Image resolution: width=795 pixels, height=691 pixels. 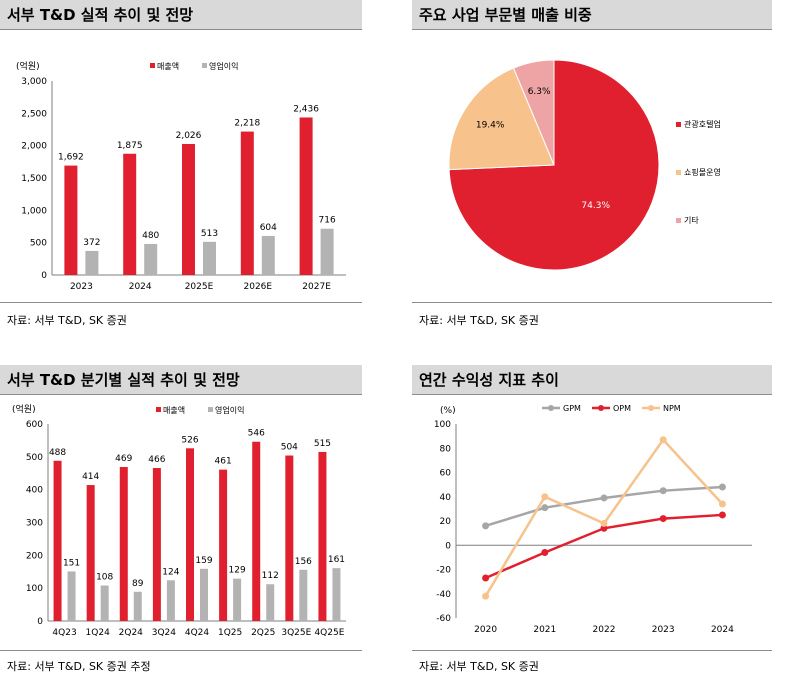 What do you see at coordinates (604, 528) in the screenshot?
I see `series-point-opm` at bounding box center [604, 528].